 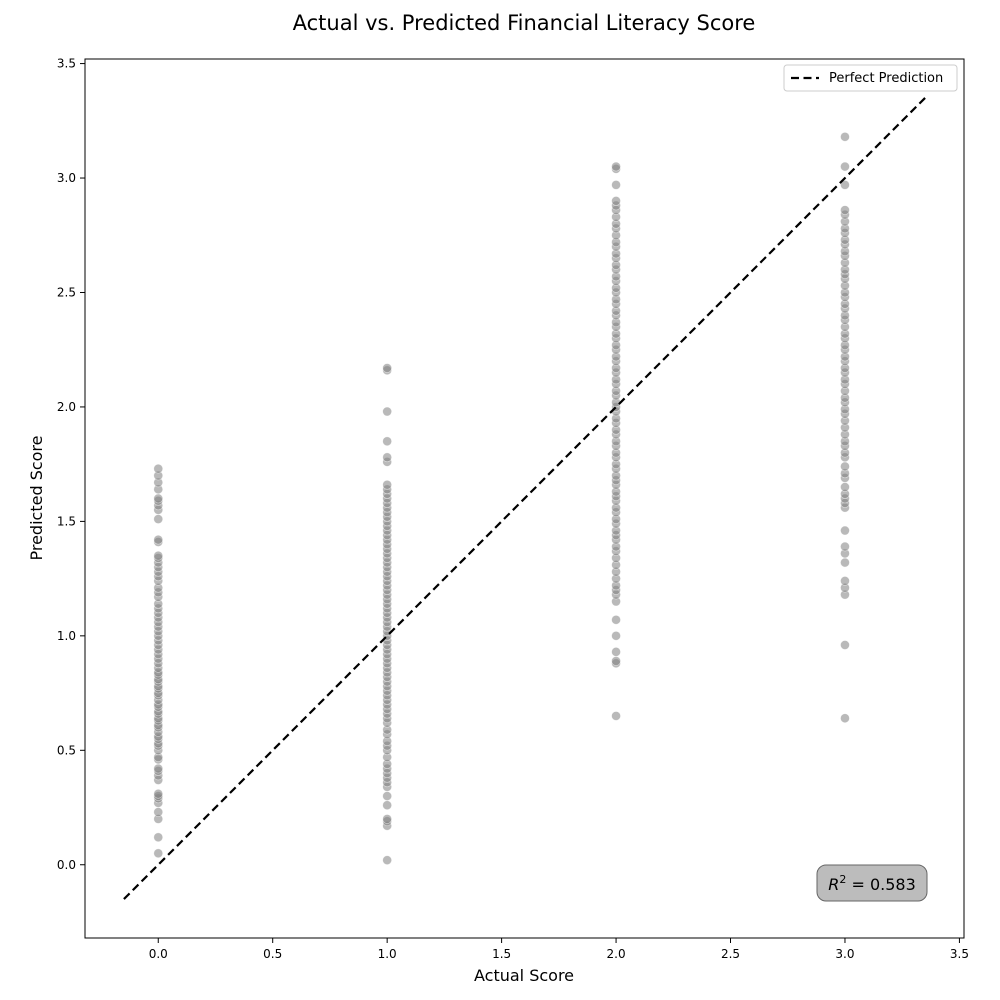 I want to click on y-tick-label: 1.5, so click(x=66, y=521).